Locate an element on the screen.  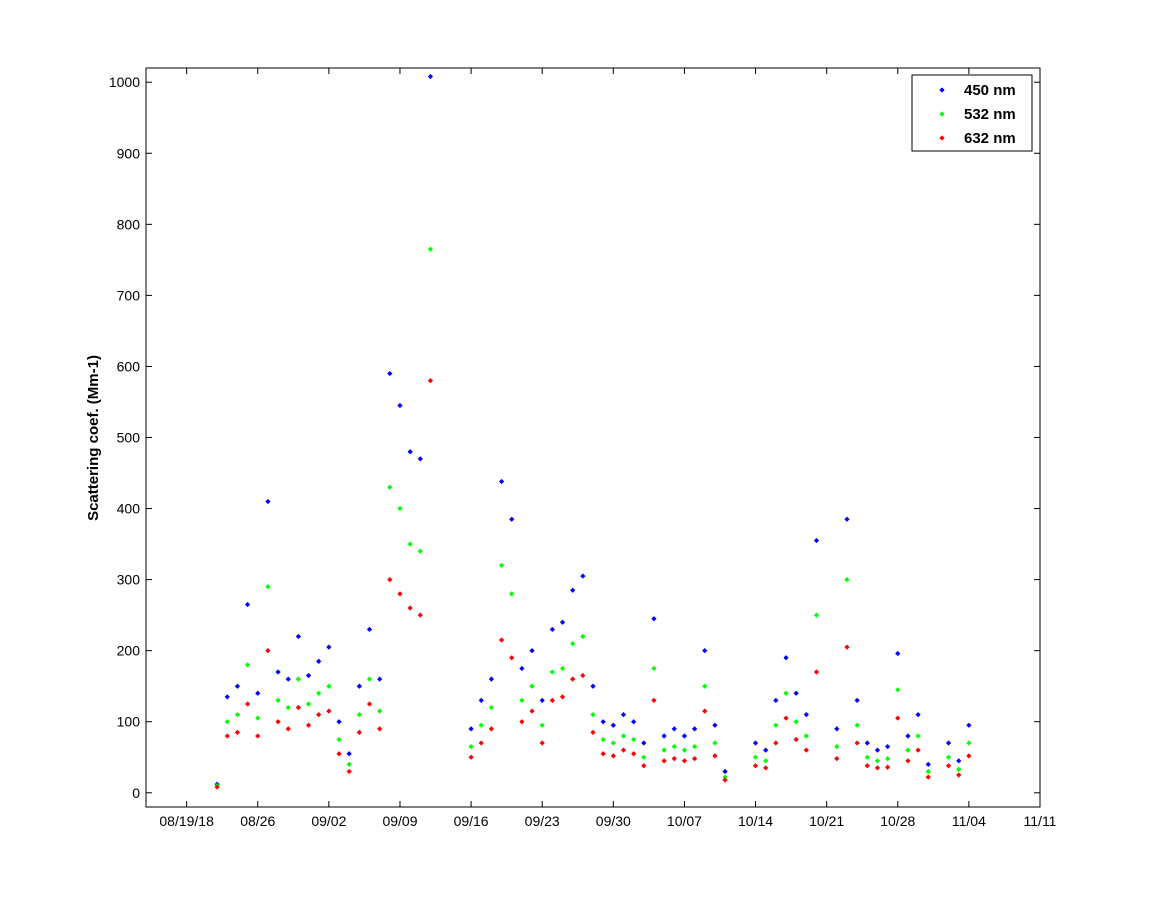
x-tick-label: 09/09 is located at coordinates (399, 821).